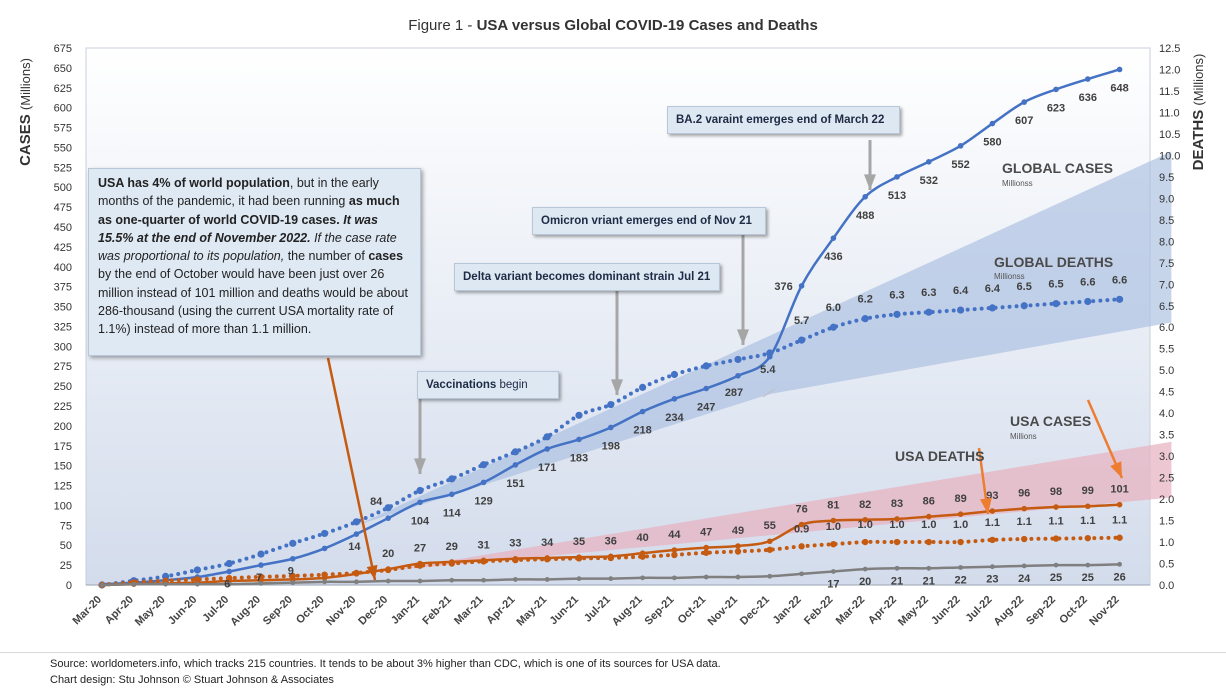 This screenshot has height=693, width=1226. Describe the element at coordinates (420, 549) in the screenshot. I see `usa-cases-label: 27` at that location.